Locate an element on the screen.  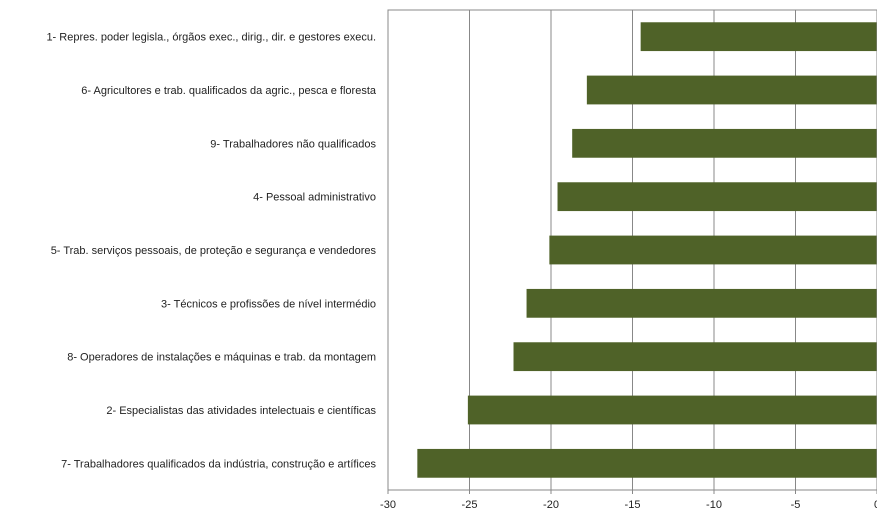
x-tick-label: -15 is located at coordinates (633, 505).